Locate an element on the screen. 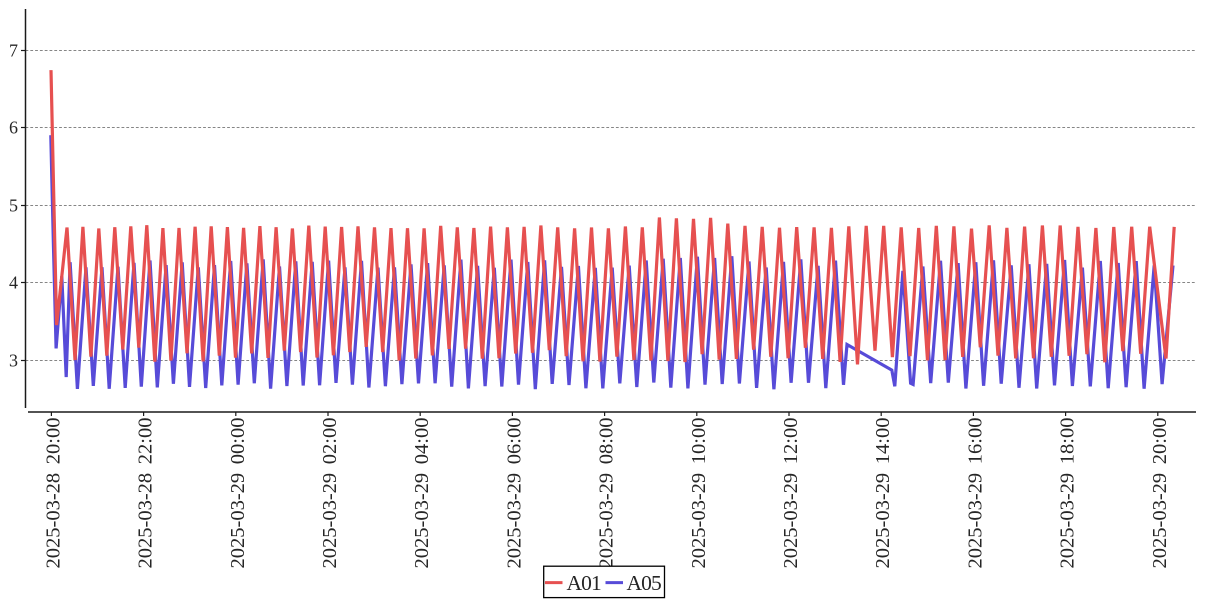 The image size is (1207, 600). svg-text: 2025-03-29 20:00 is located at coordinates (1160, 493).